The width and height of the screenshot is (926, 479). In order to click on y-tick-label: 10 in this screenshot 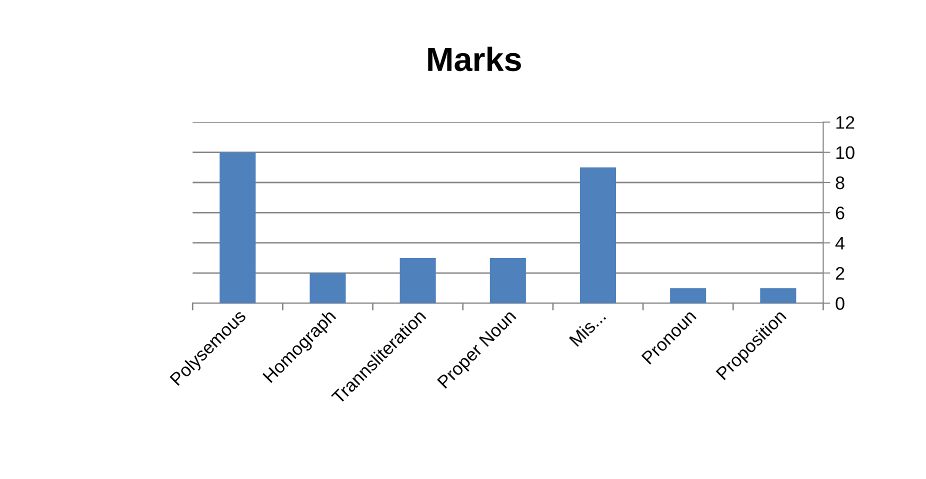, I will do `click(845, 153)`.